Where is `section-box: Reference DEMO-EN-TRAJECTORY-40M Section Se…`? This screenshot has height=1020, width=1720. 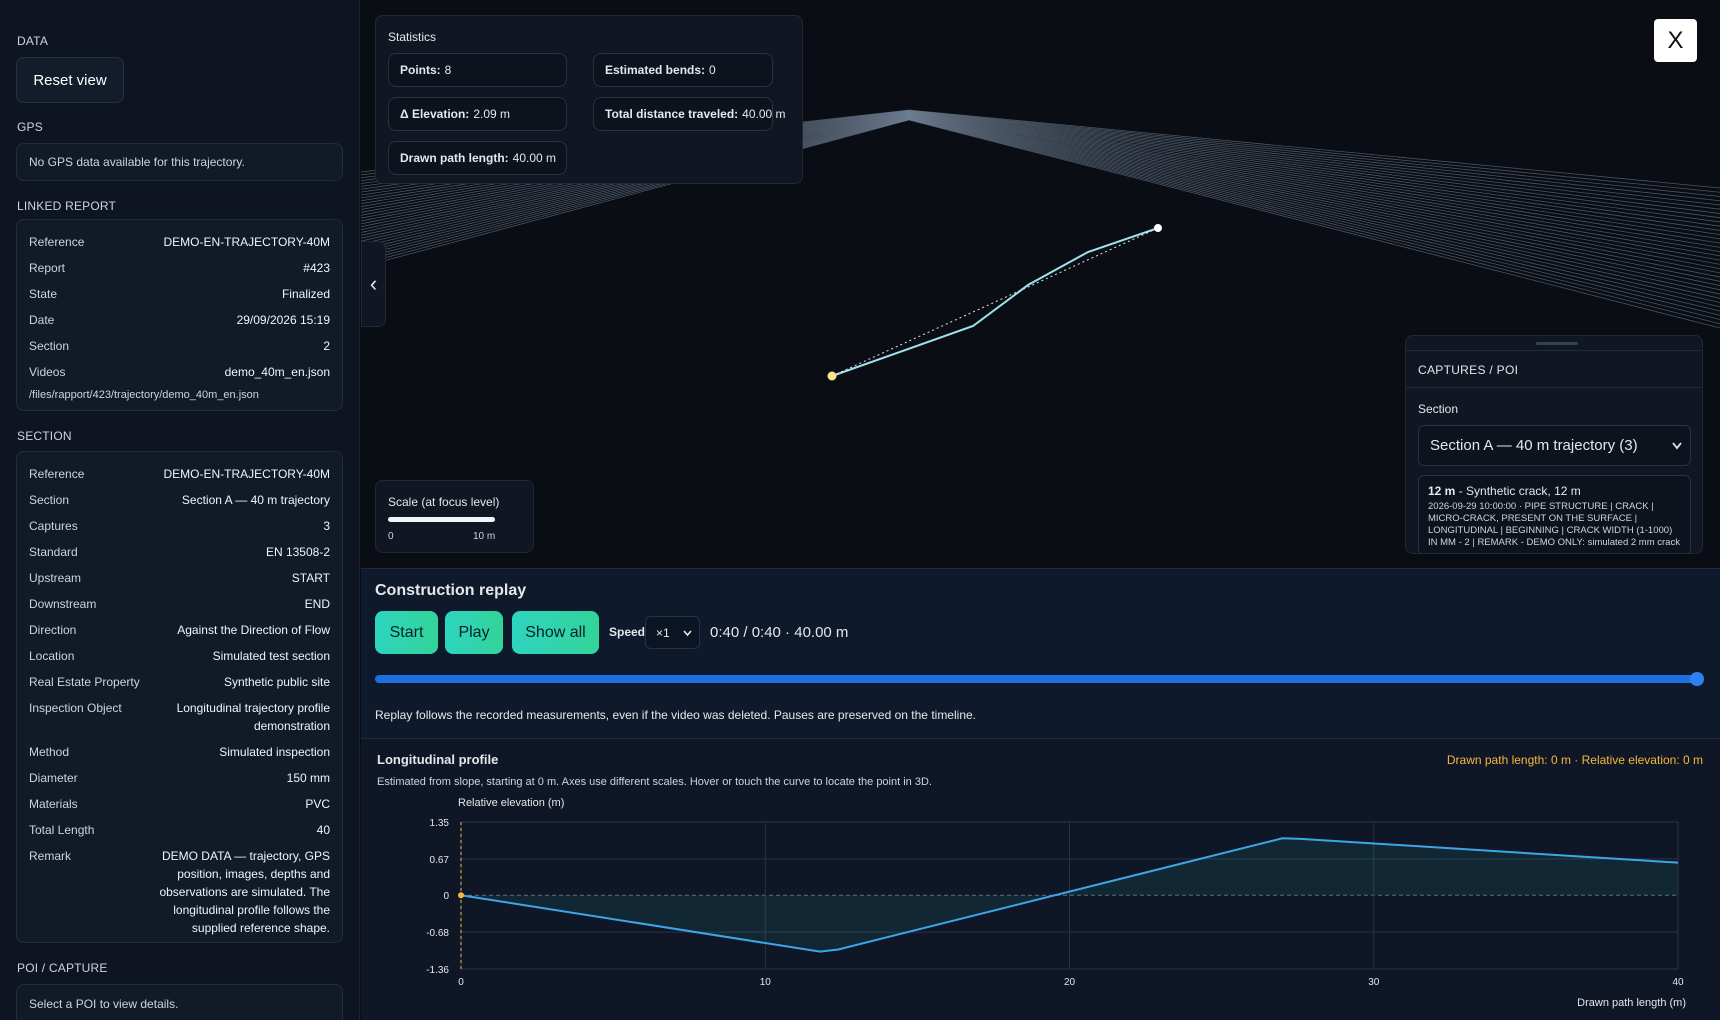
section-box: Reference DEMO-EN-TRAJECTORY-40M Section Se… is located at coordinates (179, 697).